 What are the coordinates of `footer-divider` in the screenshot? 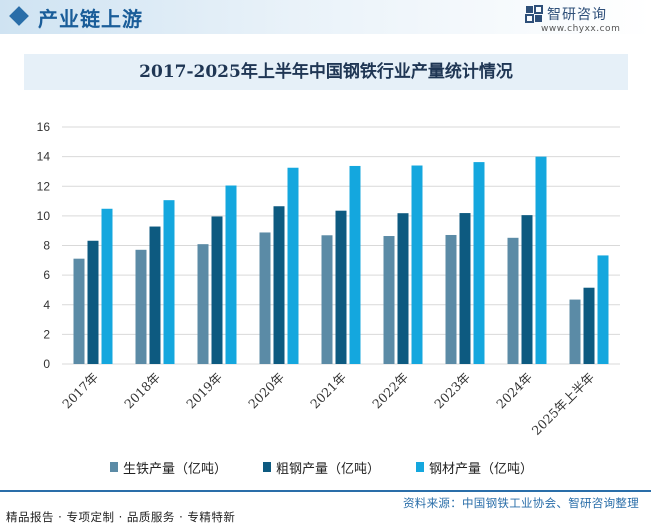 It's located at (325, 491).